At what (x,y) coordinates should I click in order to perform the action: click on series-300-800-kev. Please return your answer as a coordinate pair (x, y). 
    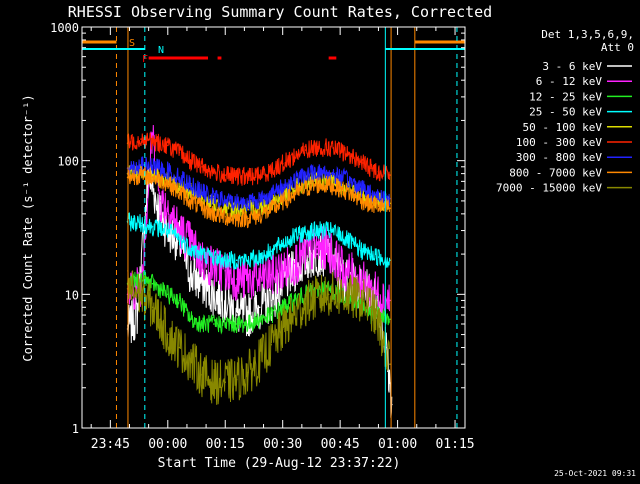
    Looking at the image, I should click on (258, 184).